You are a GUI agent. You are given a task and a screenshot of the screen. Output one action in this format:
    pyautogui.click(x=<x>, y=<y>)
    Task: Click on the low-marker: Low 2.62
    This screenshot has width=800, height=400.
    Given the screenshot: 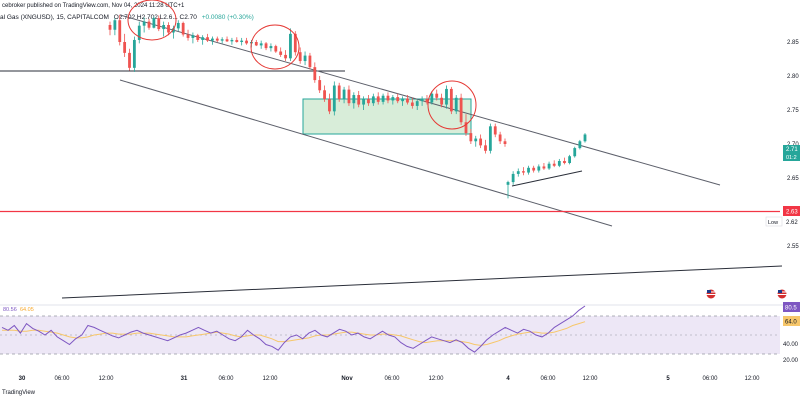 What is the action you would take?
    pyautogui.click(x=781, y=221)
    